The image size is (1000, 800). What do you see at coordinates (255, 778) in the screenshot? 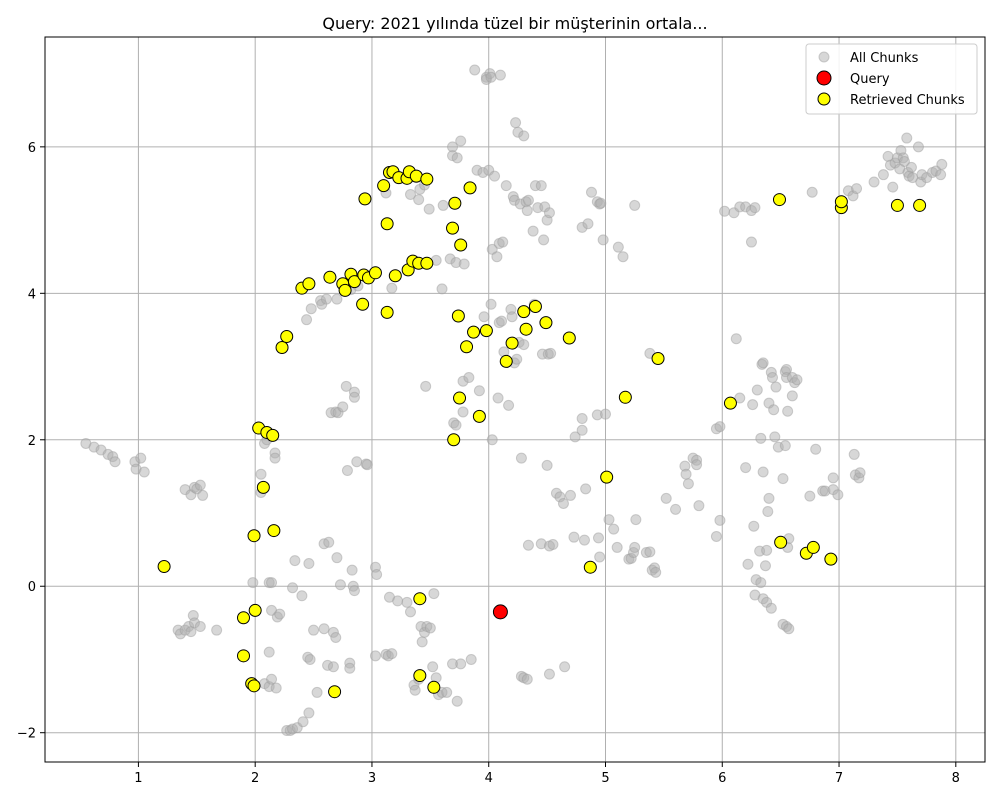
I see `x-tick-label: 2` at bounding box center [255, 778].